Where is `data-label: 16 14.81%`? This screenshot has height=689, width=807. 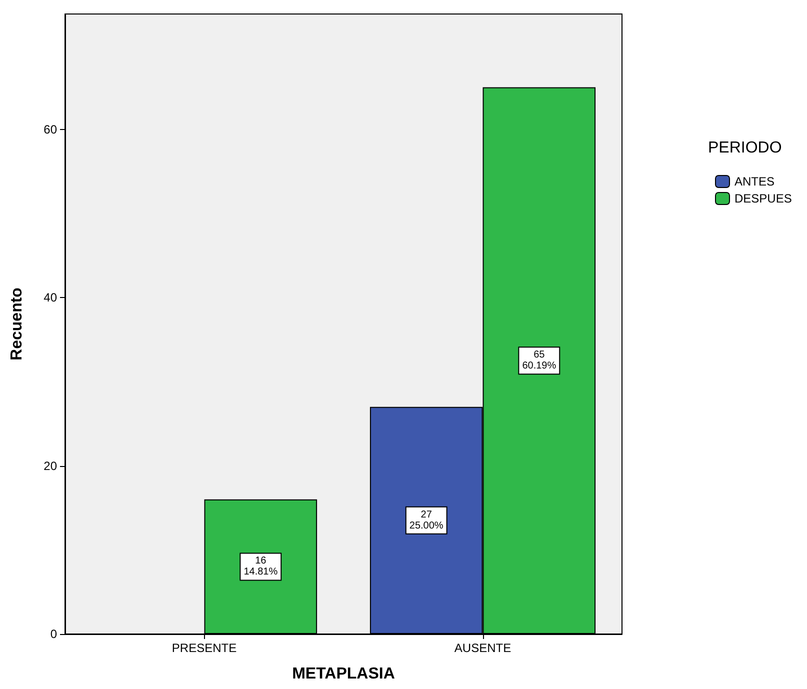 data-label: 16 14.81% is located at coordinates (261, 567).